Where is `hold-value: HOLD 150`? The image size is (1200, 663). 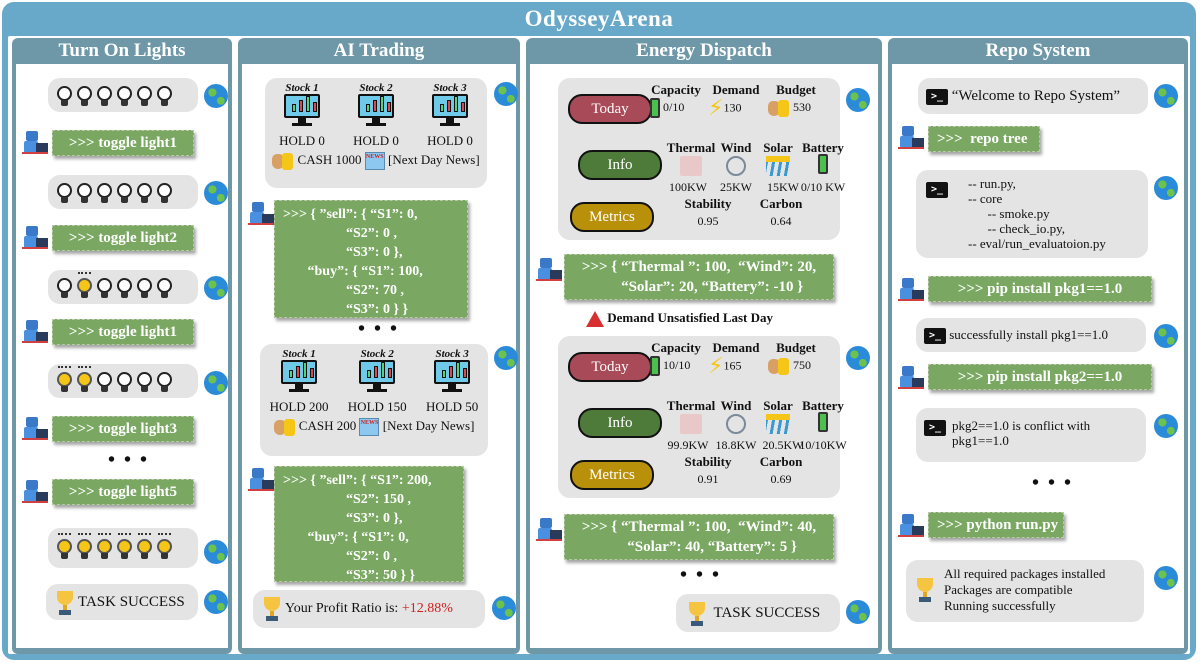 hold-value: HOLD 150 is located at coordinates (377, 406).